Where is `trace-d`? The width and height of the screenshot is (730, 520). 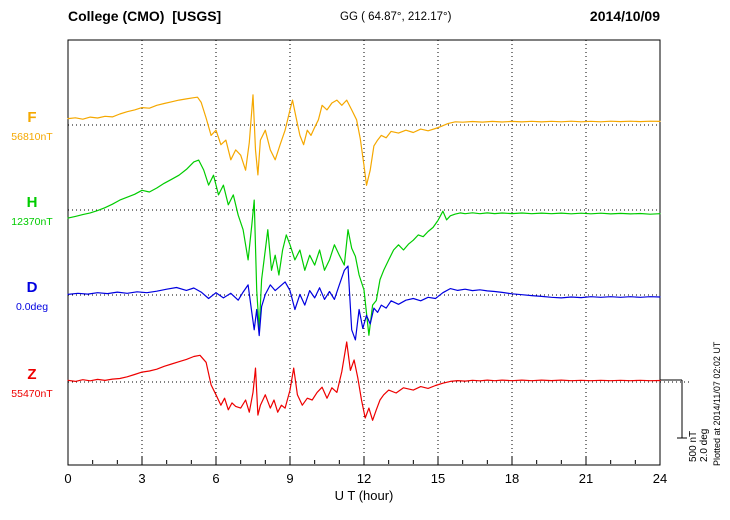 trace-d is located at coordinates (364, 303).